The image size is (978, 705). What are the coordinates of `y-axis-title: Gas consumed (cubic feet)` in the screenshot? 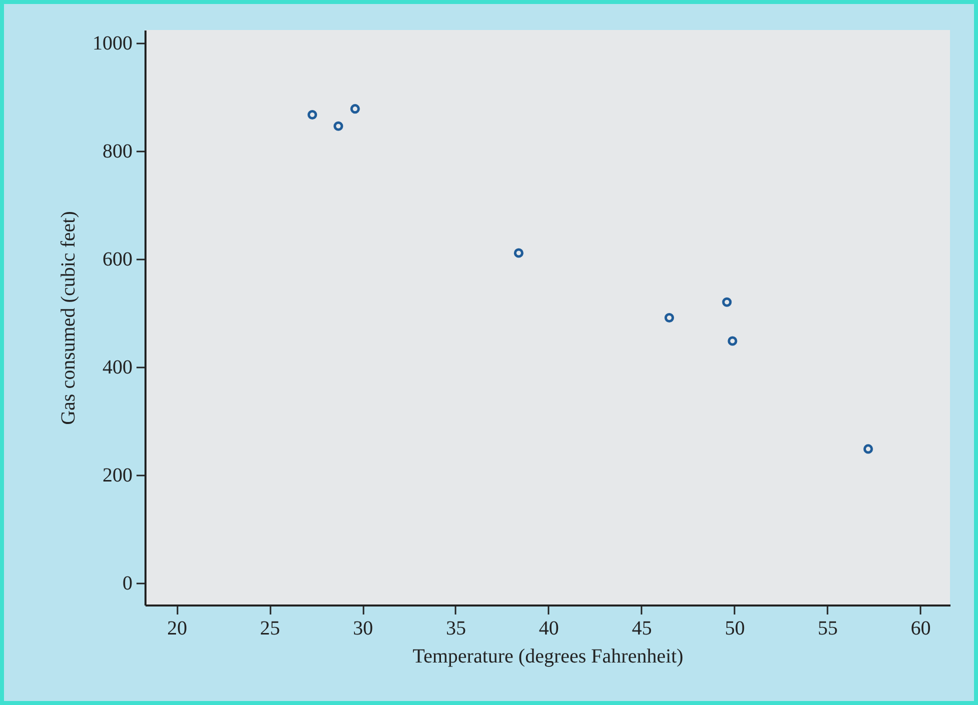 It's located at (69, 318).